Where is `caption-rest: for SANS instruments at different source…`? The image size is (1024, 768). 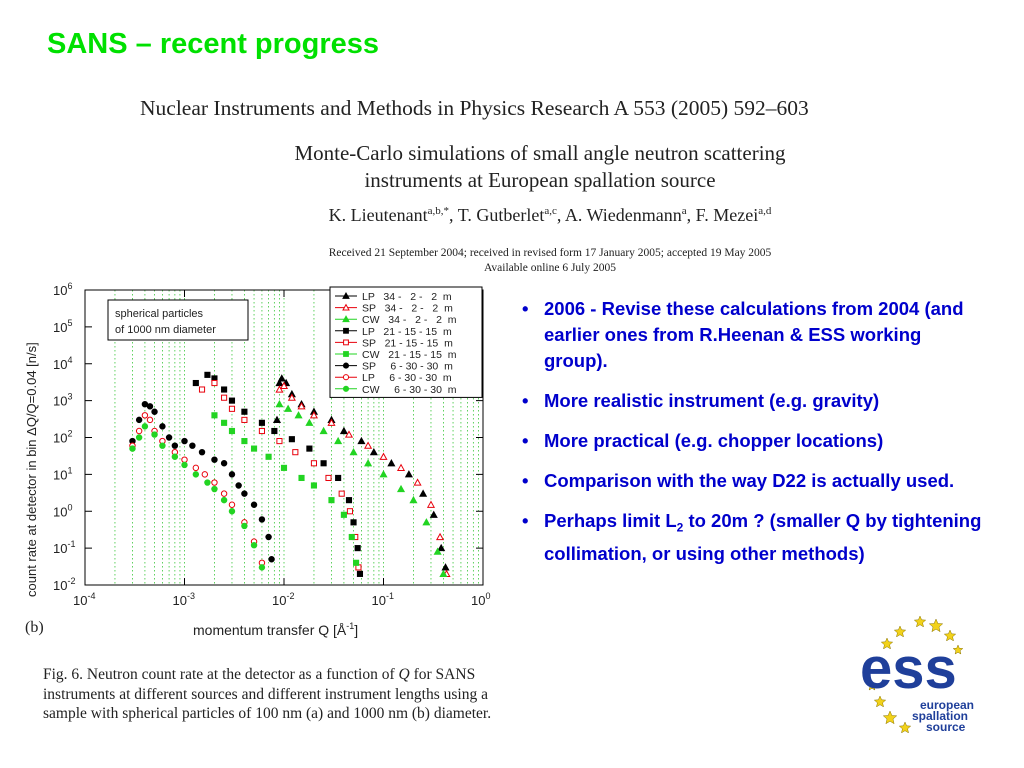
caption-rest: for SANS instruments at different source… is located at coordinates (267, 694).